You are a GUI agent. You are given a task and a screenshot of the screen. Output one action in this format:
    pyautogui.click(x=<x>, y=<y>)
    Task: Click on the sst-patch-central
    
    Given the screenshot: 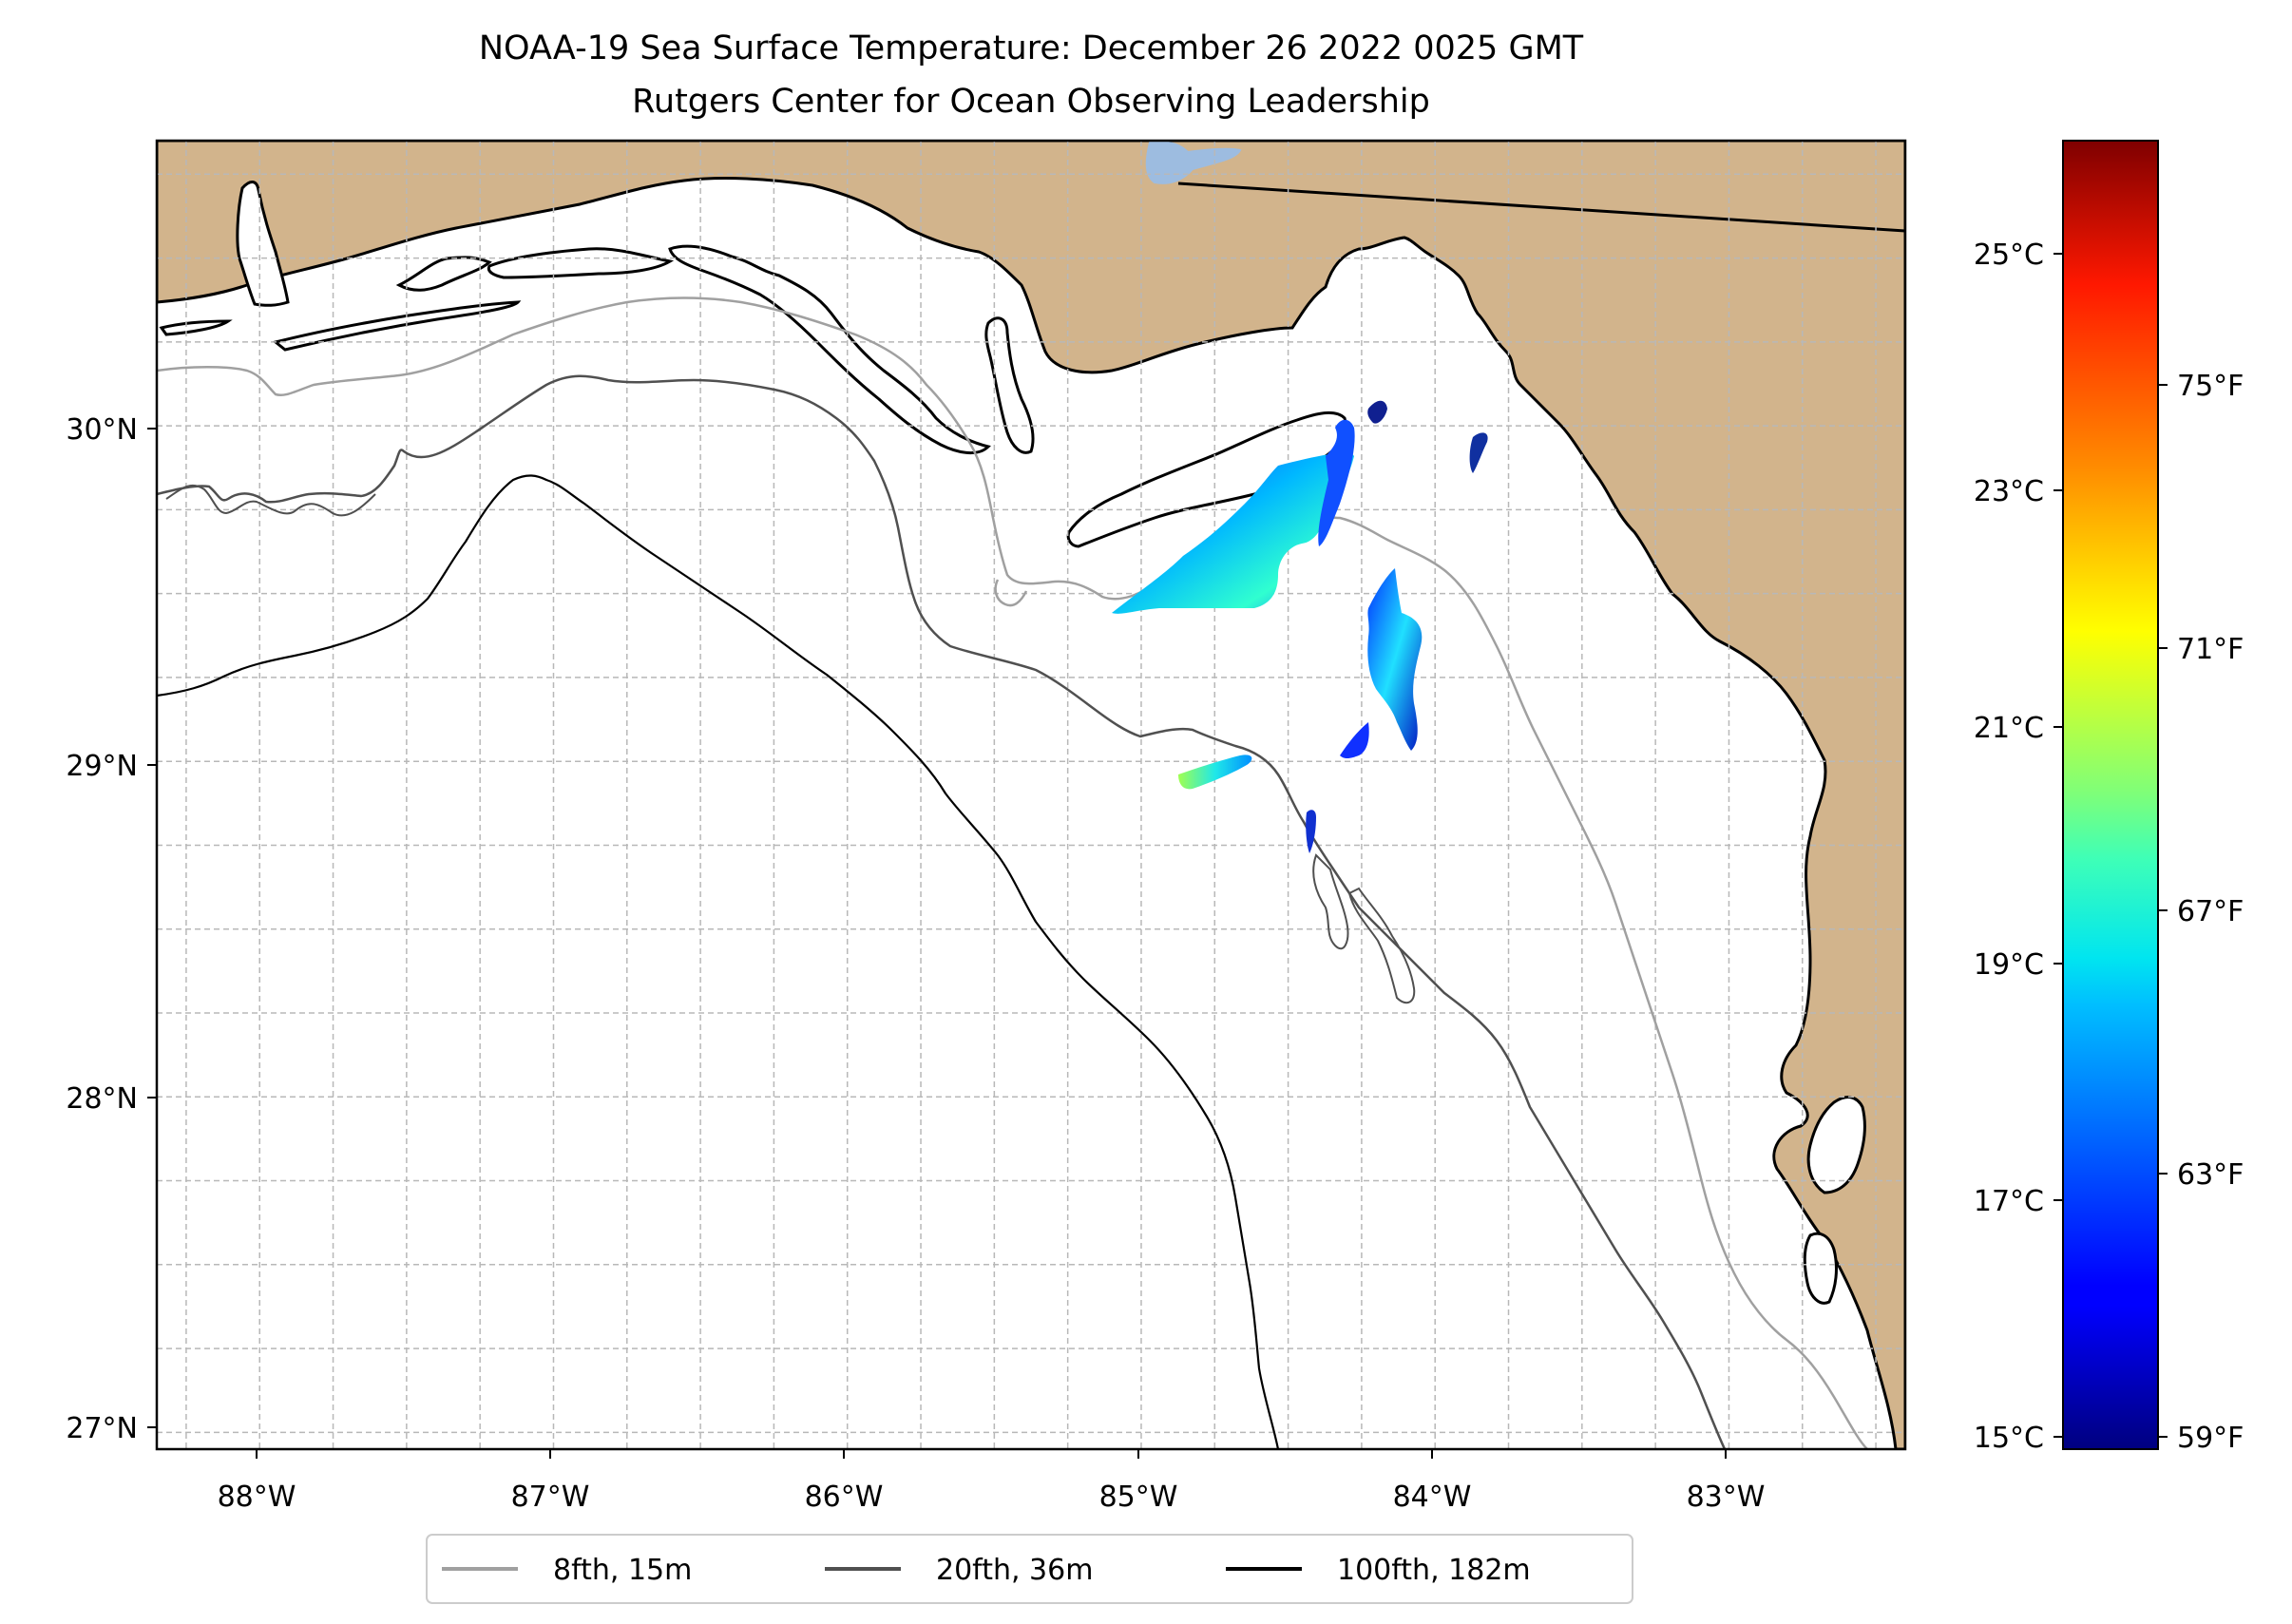 What is the action you would take?
    pyautogui.click(x=1395, y=659)
    